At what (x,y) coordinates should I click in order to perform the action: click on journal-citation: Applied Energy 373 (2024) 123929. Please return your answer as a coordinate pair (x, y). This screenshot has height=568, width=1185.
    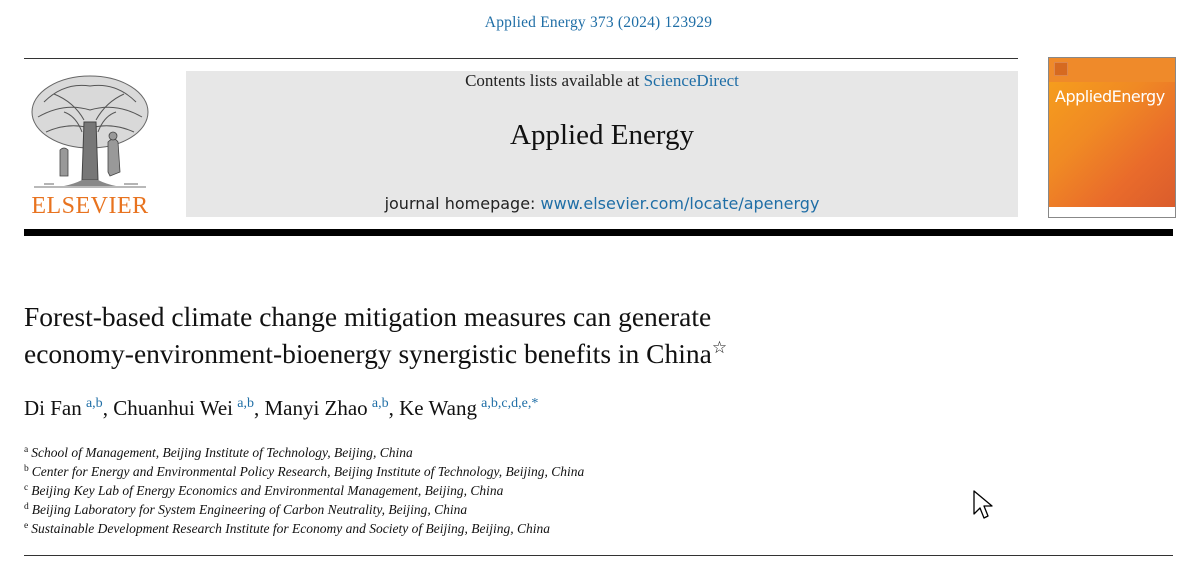
    Looking at the image, I should click on (598, 22).